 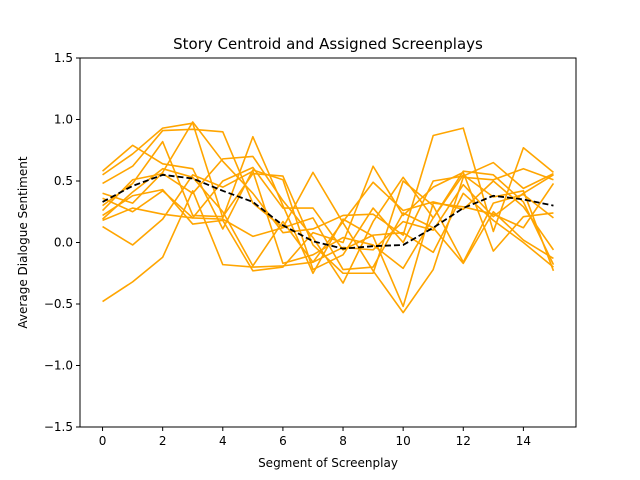 What do you see at coordinates (343, 441) in the screenshot?
I see `x-tick-label: 8` at bounding box center [343, 441].